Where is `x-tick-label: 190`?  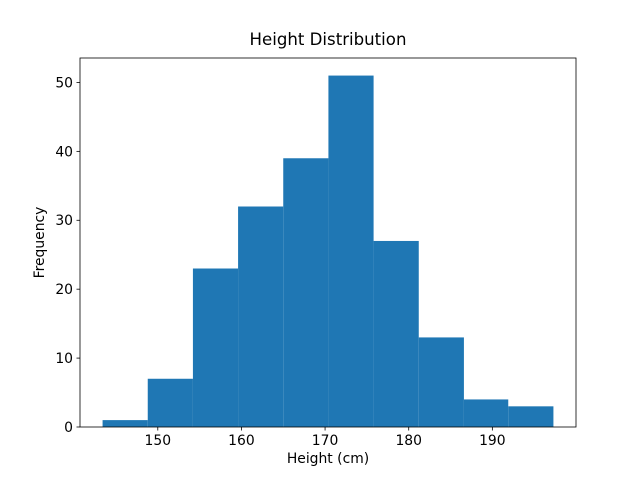
x-tick-label: 190 is located at coordinates (492, 441).